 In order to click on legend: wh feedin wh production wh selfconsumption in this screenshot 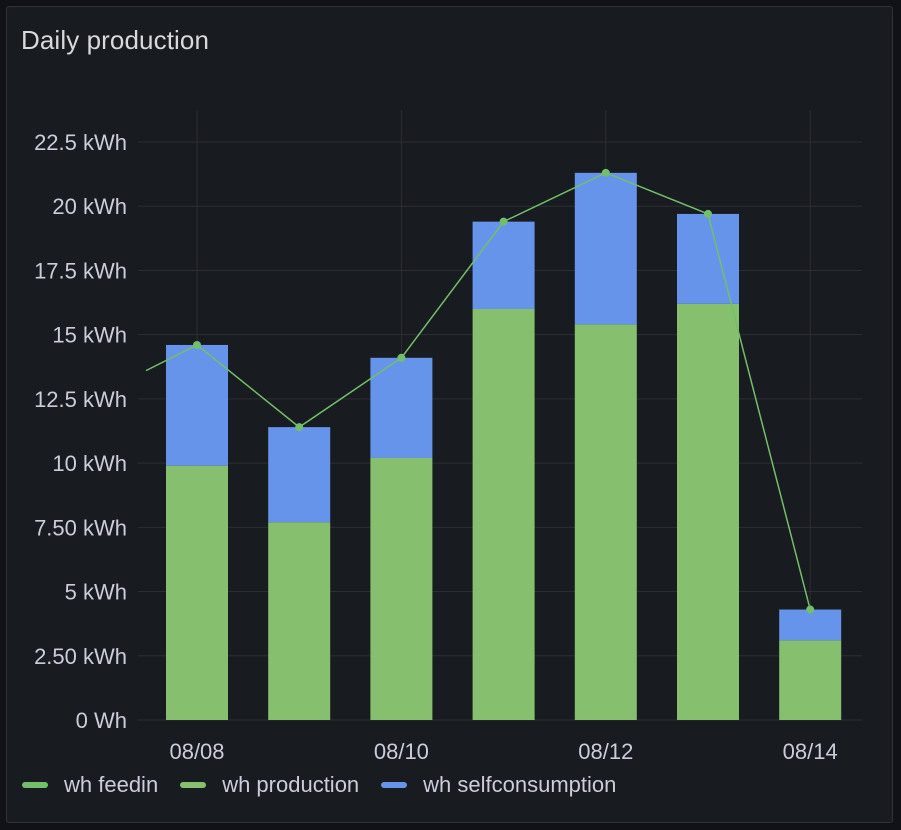, I will do `click(319, 785)`.